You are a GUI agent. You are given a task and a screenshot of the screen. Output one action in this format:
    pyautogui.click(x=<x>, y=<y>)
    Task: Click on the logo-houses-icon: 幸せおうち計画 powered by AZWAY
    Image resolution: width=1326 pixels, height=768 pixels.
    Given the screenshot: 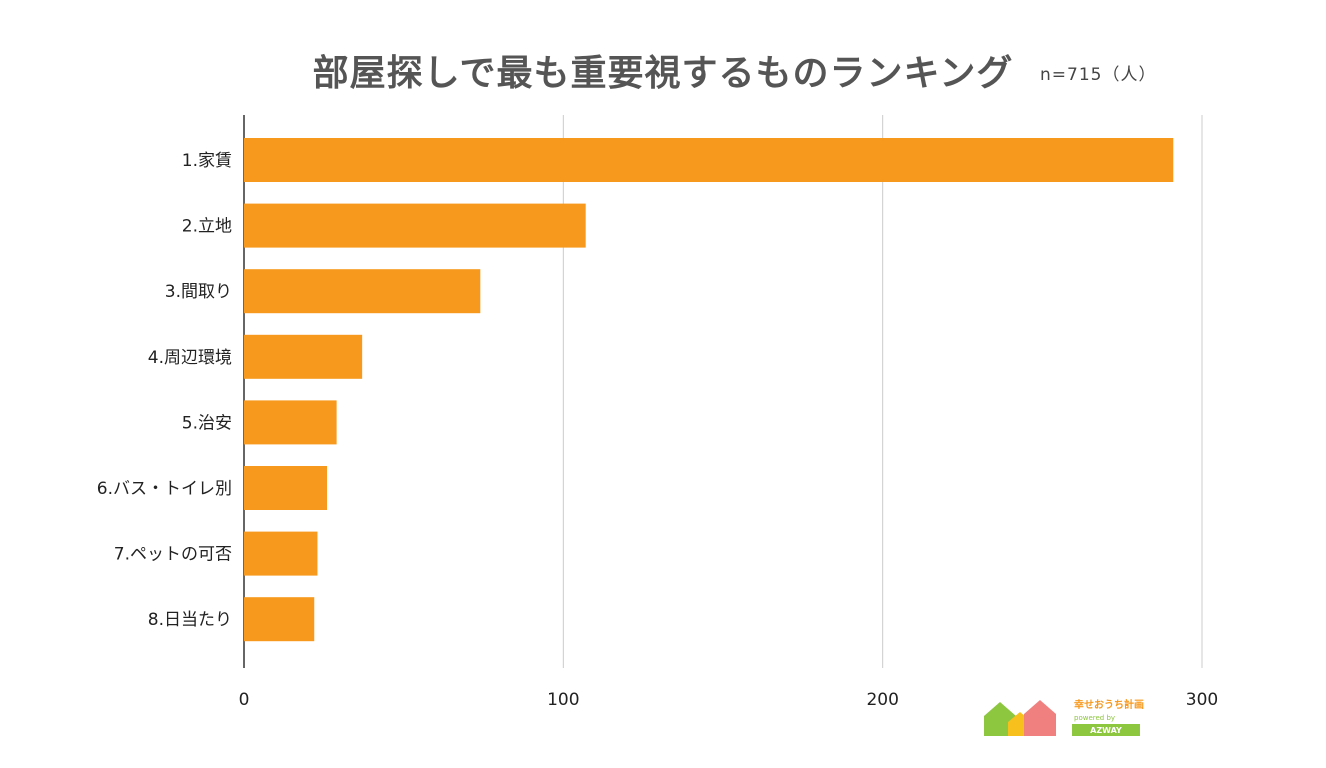 What is the action you would take?
    pyautogui.click(x=1064, y=717)
    